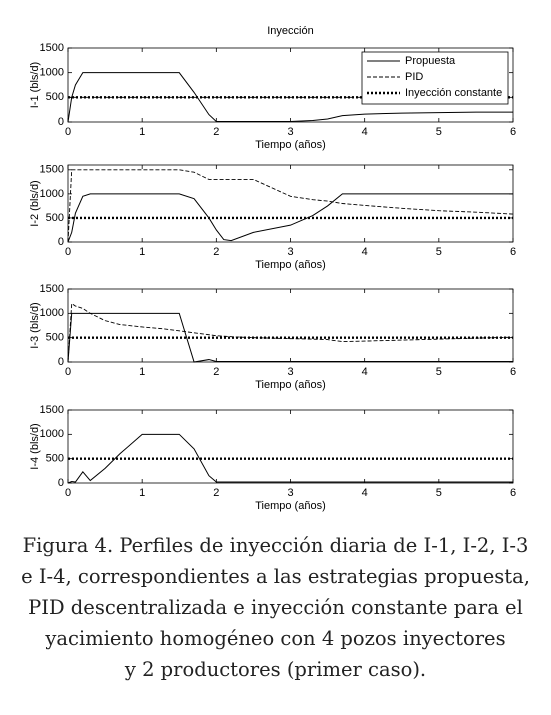 Image resolution: width=551 pixels, height=715 pixels. What do you see at coordinates (414, 77) in the screenshot?
I see `legend-label: PID` at bounding box center [414, 77].